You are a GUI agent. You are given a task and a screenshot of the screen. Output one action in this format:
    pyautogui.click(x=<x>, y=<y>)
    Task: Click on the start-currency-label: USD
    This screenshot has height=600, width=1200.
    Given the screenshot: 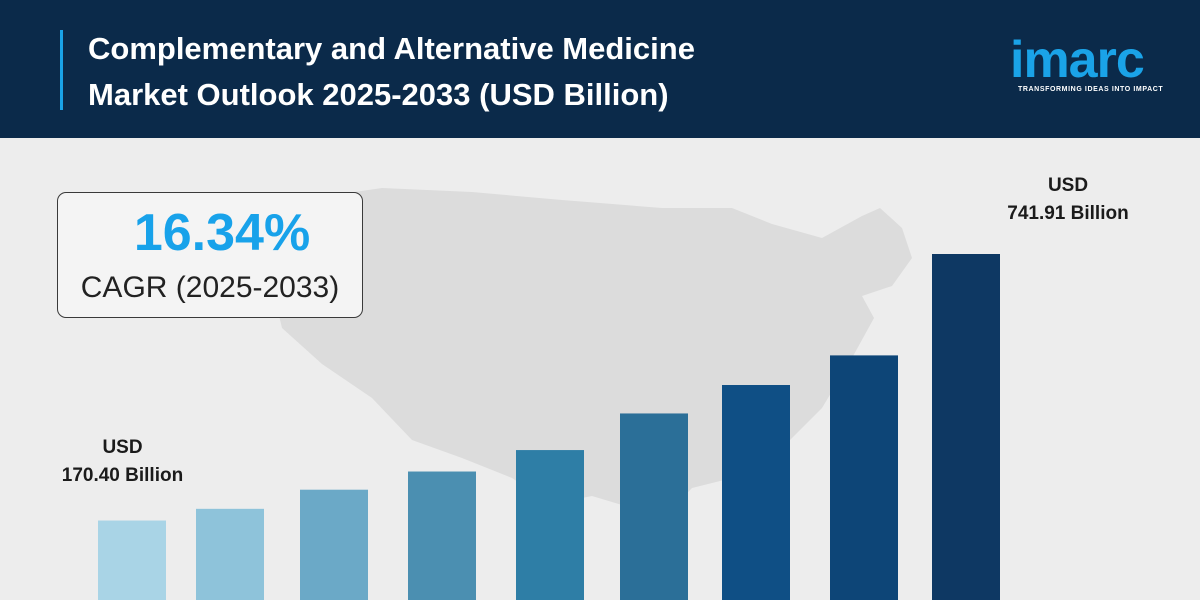 What is the action you would take?
    pyautogui.click(x=122, y=447)
    